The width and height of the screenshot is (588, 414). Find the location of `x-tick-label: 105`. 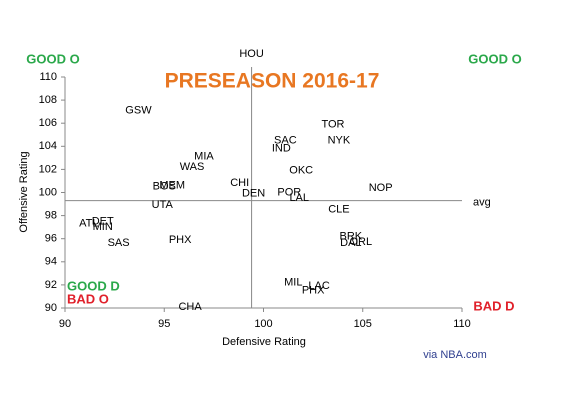

x-tick-label: 105 is located at coordinates (363, 324).